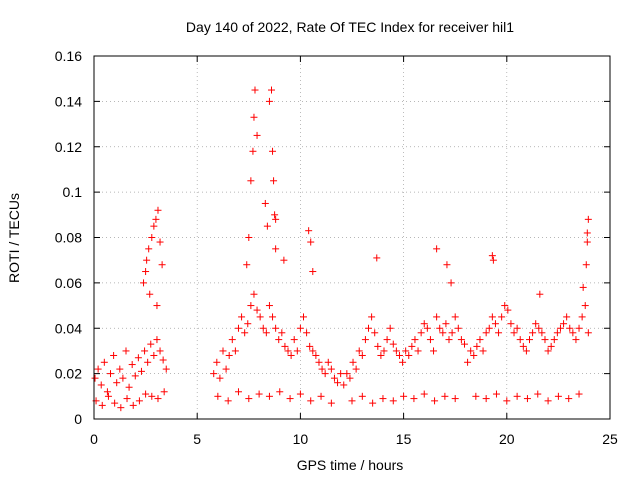 The width and height of the screenshot is (640, 480). What do you see at coordinates (68, 283) in the screenshot?
I see `y-tick-label: 0.06` at bounding box center [68, 283].